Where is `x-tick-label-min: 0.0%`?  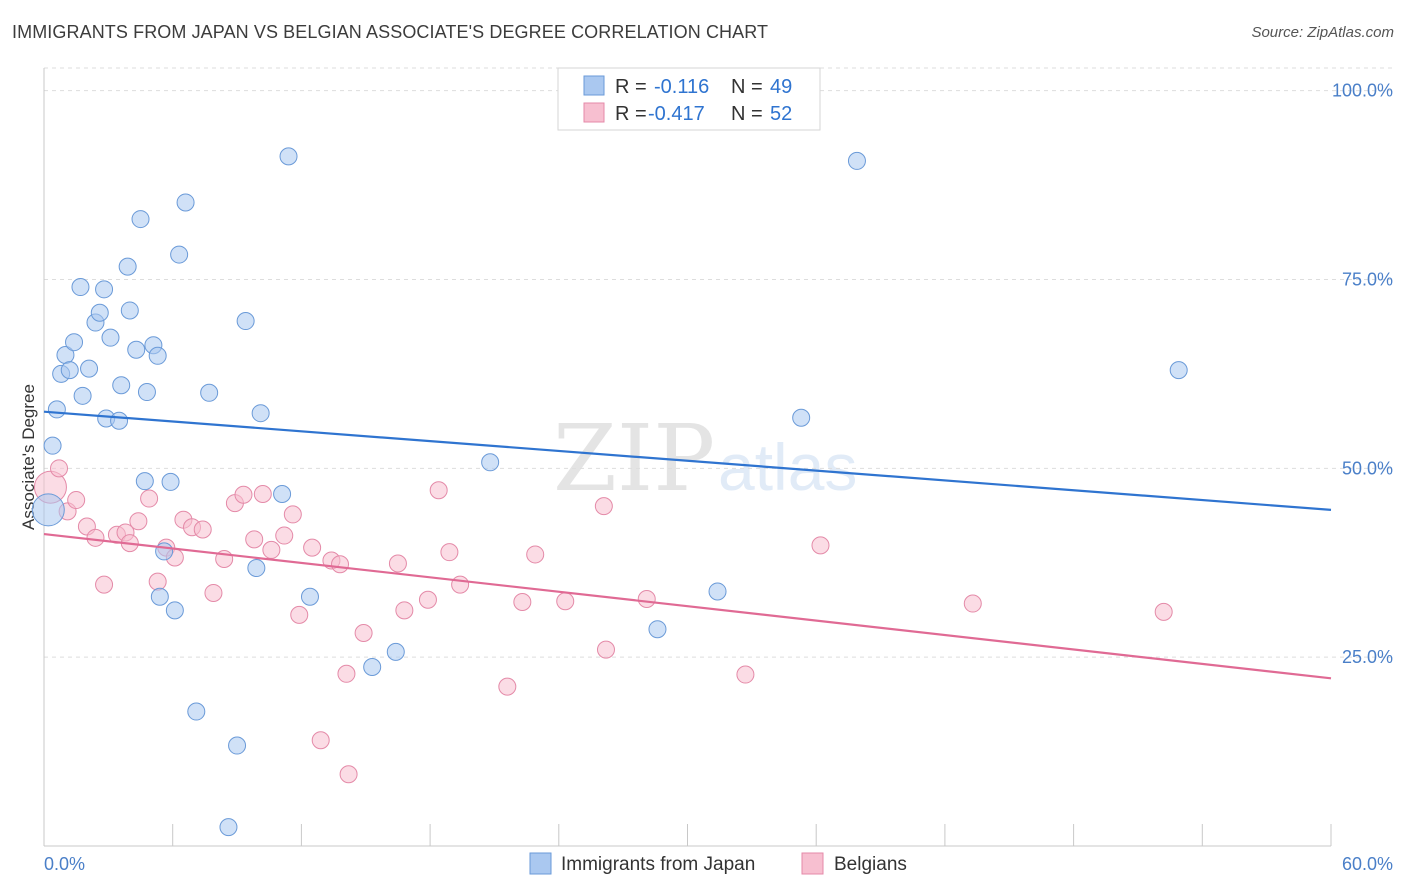
x-tick-label-min: 0.0% is located at coordinates (64, 864).